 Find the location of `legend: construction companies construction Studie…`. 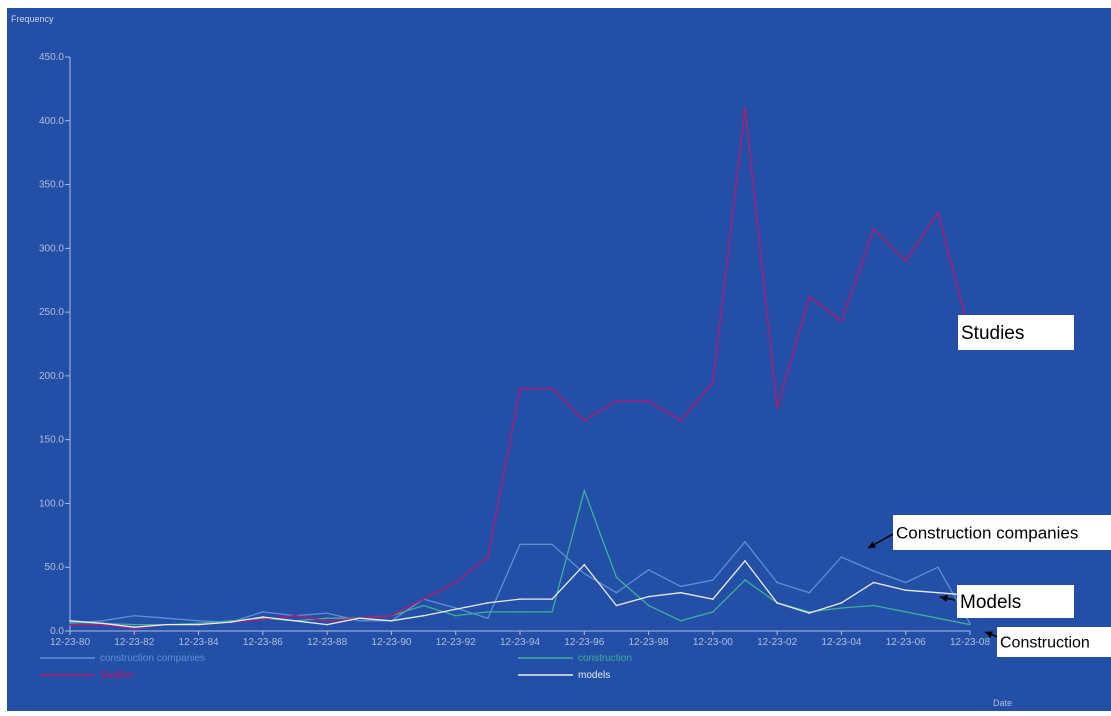

legend: construction companies construction Studie… is located at coordinates (336, 667).